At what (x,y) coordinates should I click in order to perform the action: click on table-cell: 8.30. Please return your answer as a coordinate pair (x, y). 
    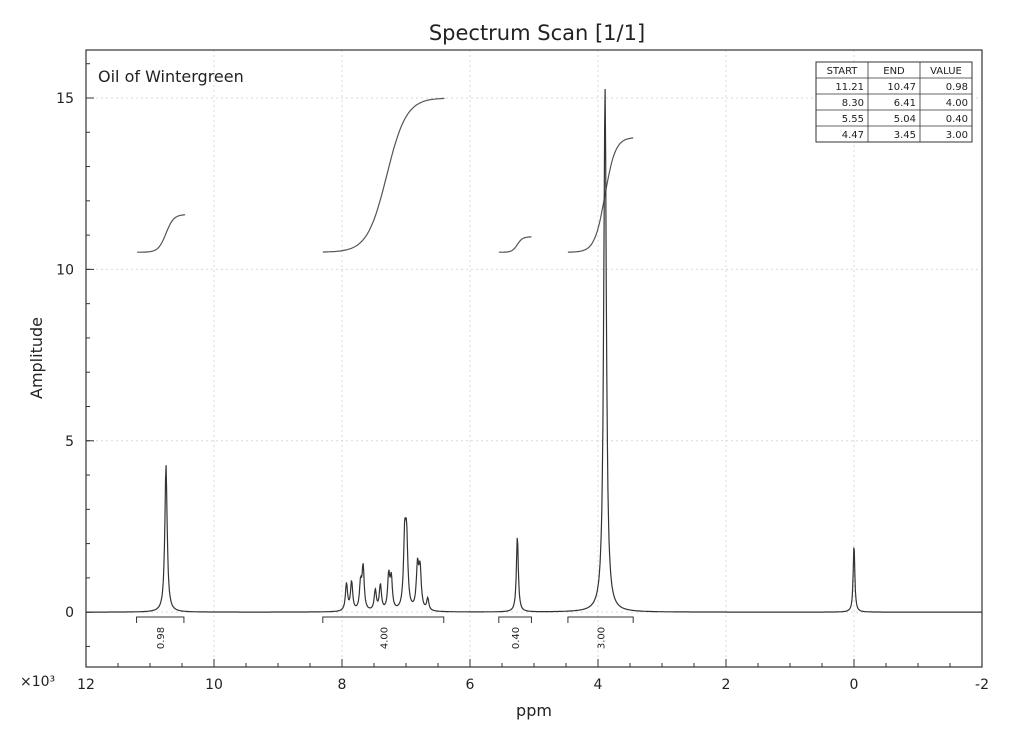
    Looking at the image, I should click on (853, 103).